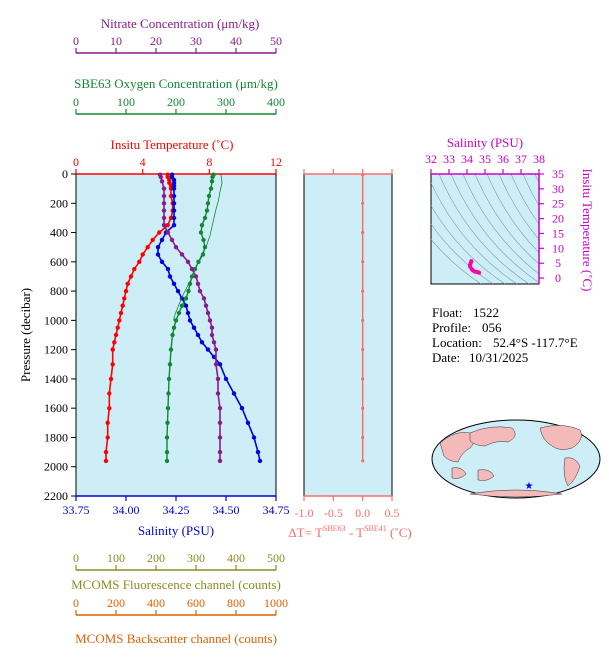  What do you see at coordinates (431, 159) in the screenshot?
I see `ts-x-tick-label: 32` at bounding box center [431, 159].